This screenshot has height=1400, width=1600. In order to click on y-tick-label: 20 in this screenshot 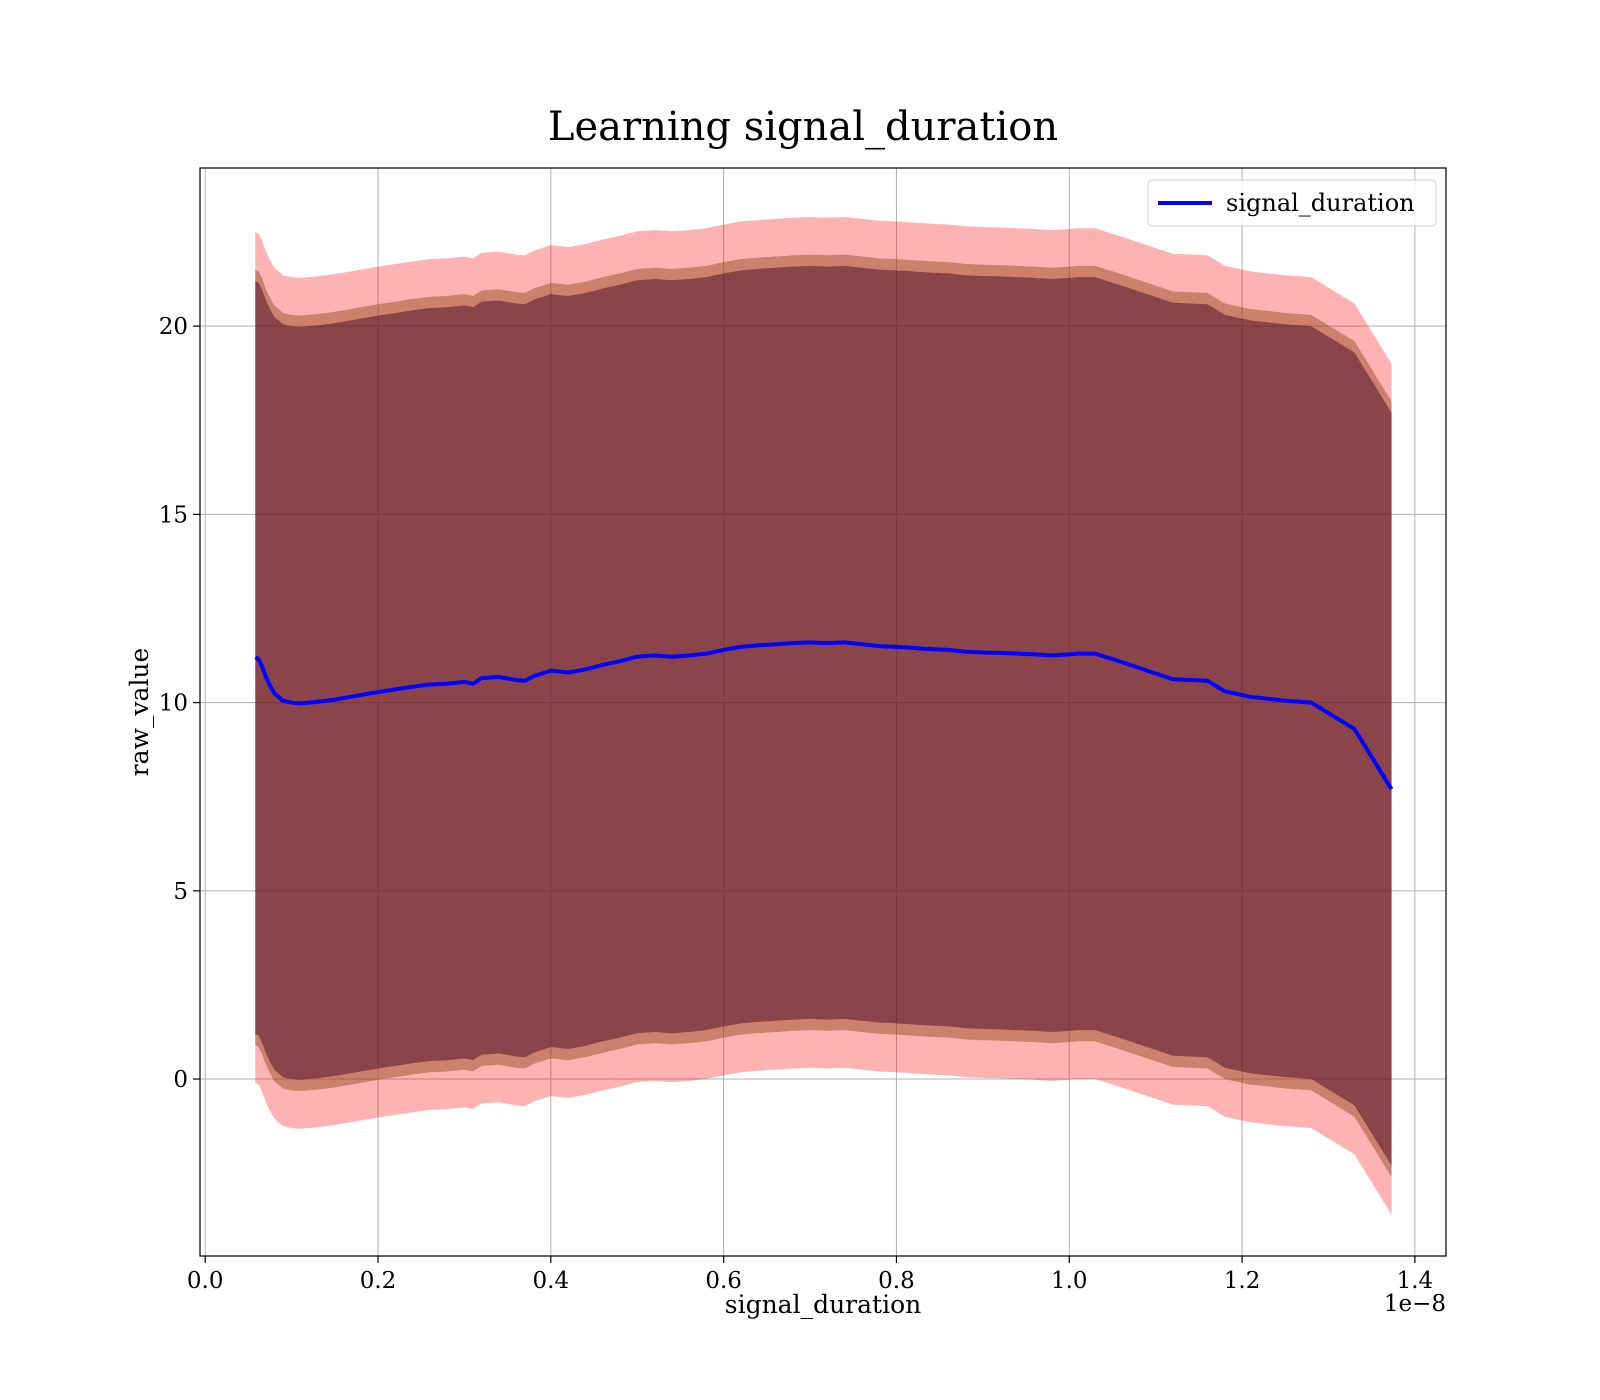, I will do `click(173, 327)`.